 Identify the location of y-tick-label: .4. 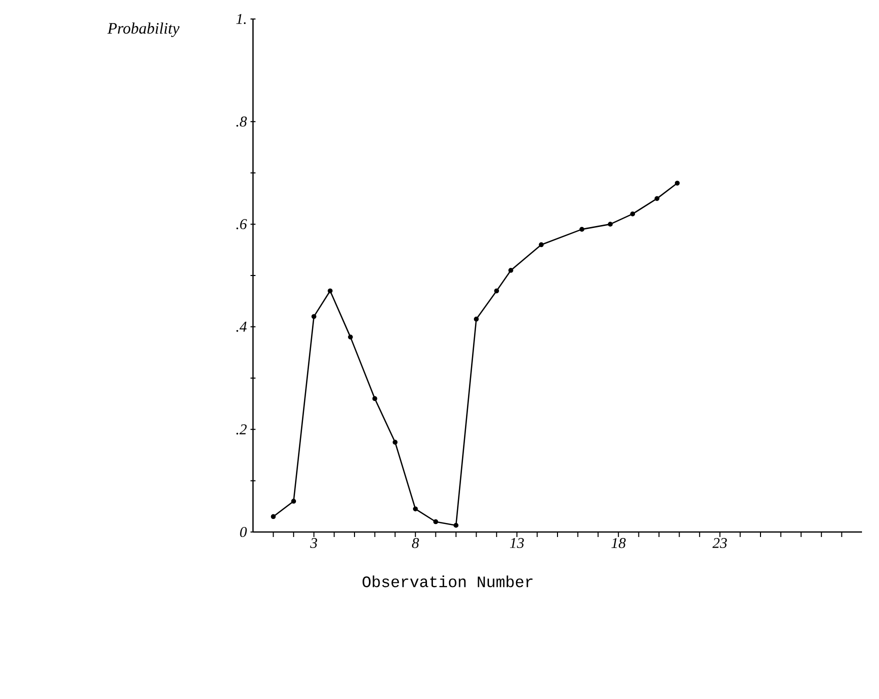
(241, 327).